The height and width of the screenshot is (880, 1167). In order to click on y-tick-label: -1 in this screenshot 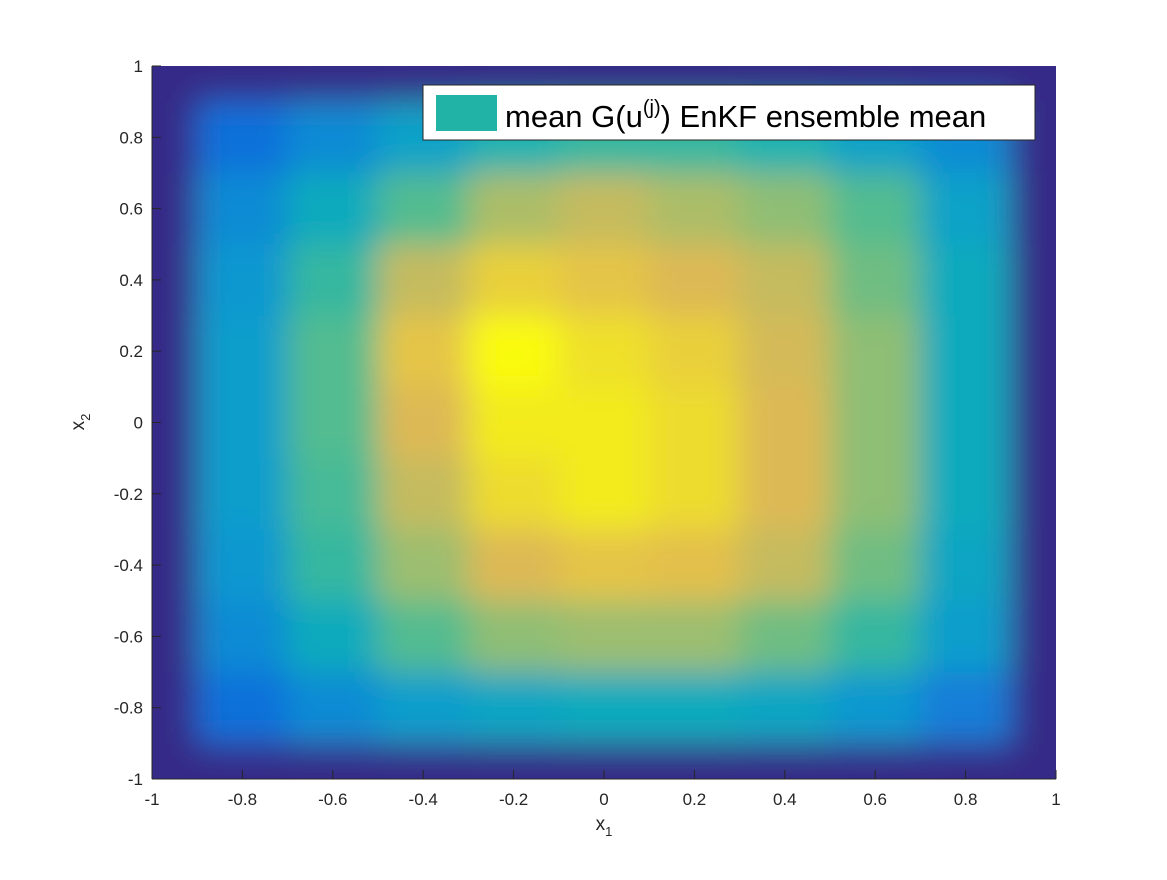, I will do `click(135, 779)`.